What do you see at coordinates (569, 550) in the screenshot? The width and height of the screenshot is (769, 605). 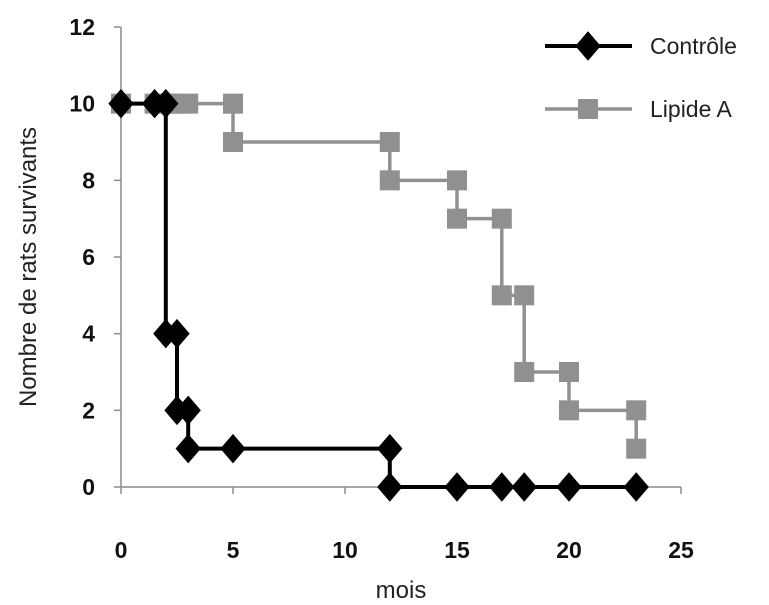 I see `x-tick-label: 20` at bounding box center [569, 550].